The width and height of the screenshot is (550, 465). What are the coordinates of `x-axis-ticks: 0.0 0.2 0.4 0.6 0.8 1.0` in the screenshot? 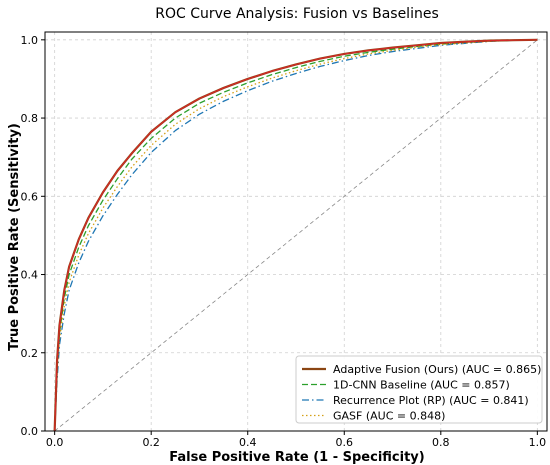 It's located at (296, 440).